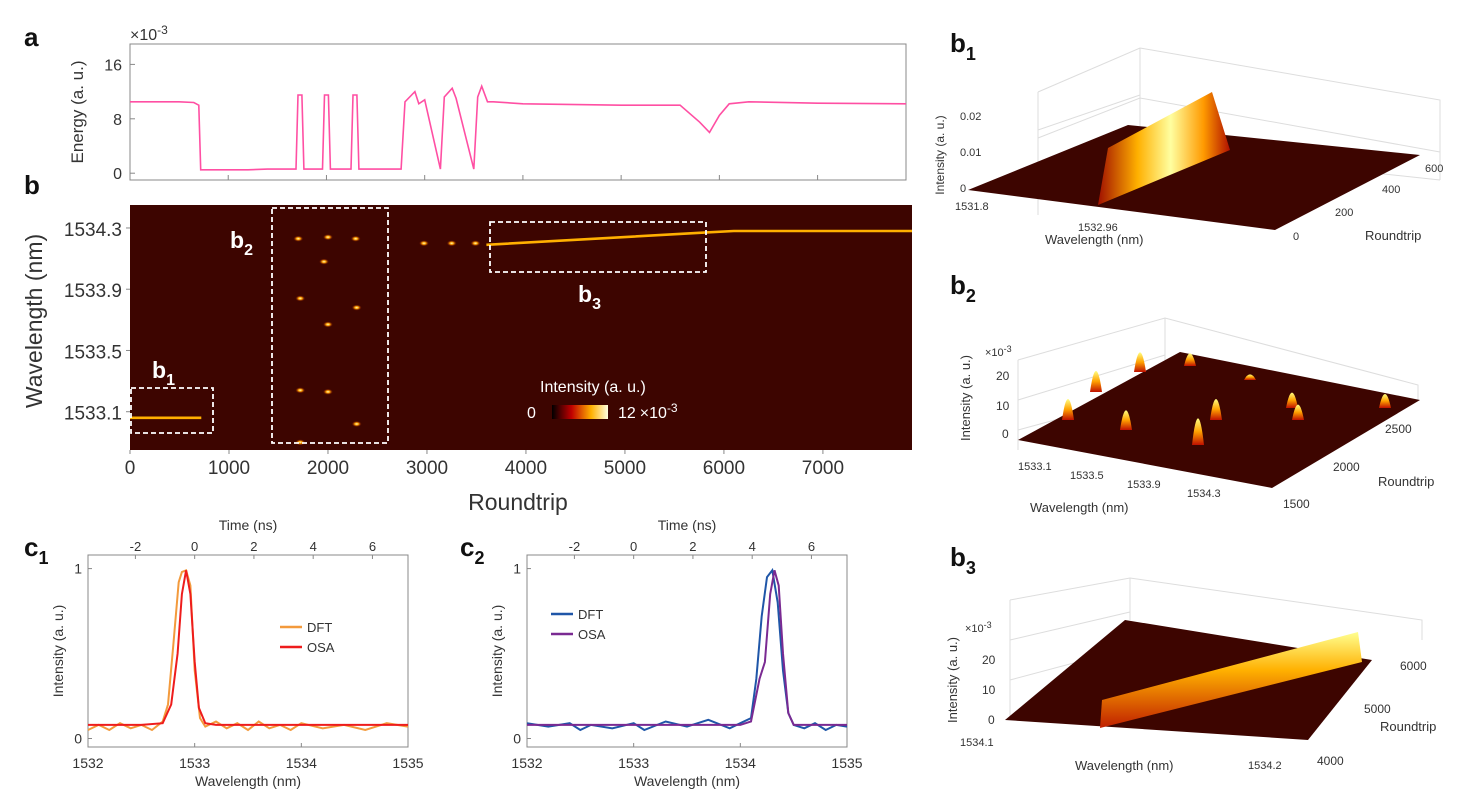 This screenshot has width=1463, height=800. I want to click on box-label-b2: b2, so click(241, 243).